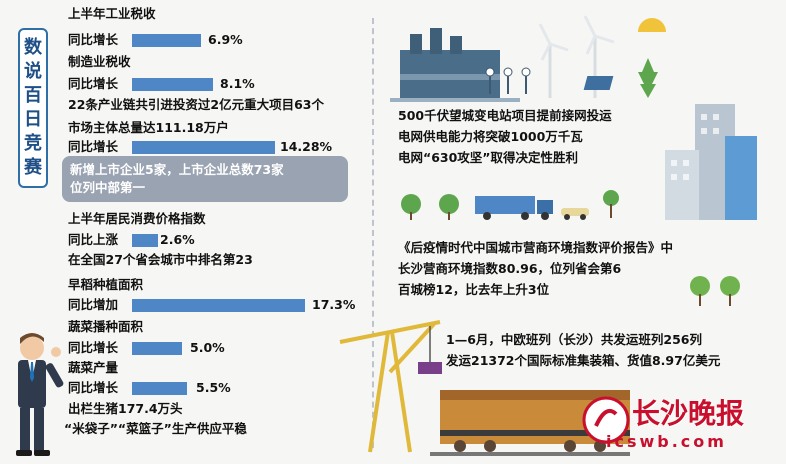  Describe the element at coordinates (106, 326) in the screenshot. I see `vegetable-area-label: 蔬菜播种面积` at that location.